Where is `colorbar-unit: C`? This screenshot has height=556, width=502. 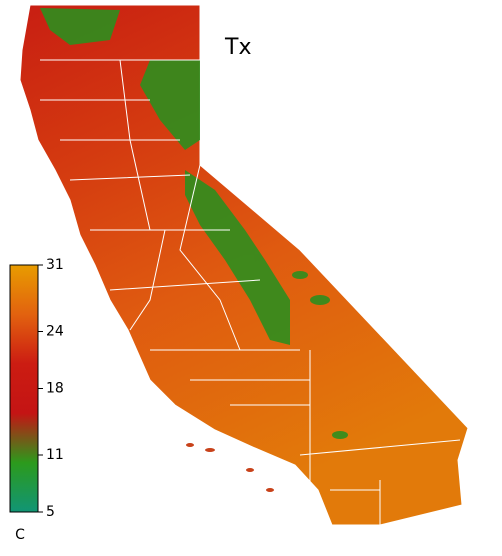 colorbar-unit: C is located at coordinates (20, 535).